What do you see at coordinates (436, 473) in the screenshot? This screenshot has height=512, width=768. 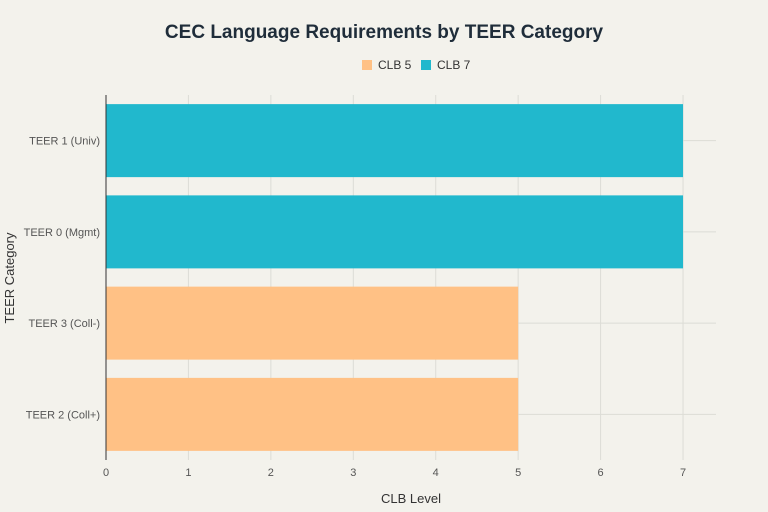 I see `x-tick-4: 4` at bounding box center [436, 473].